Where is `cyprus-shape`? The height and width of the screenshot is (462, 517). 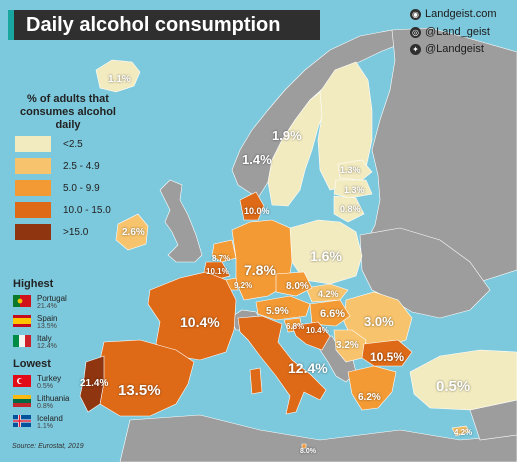 cyprus-shape is located at coordinates (461, 431).